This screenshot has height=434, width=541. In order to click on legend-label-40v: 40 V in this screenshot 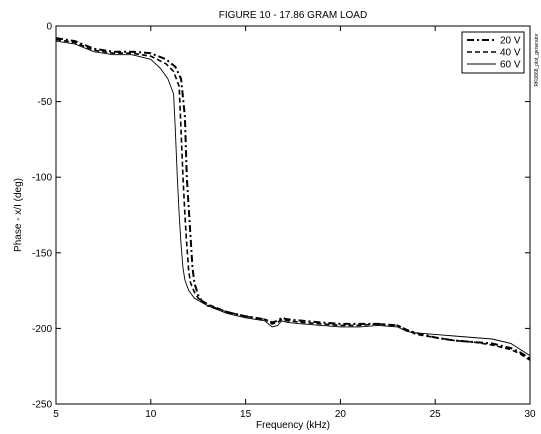, I will do `click(510, 53)`.